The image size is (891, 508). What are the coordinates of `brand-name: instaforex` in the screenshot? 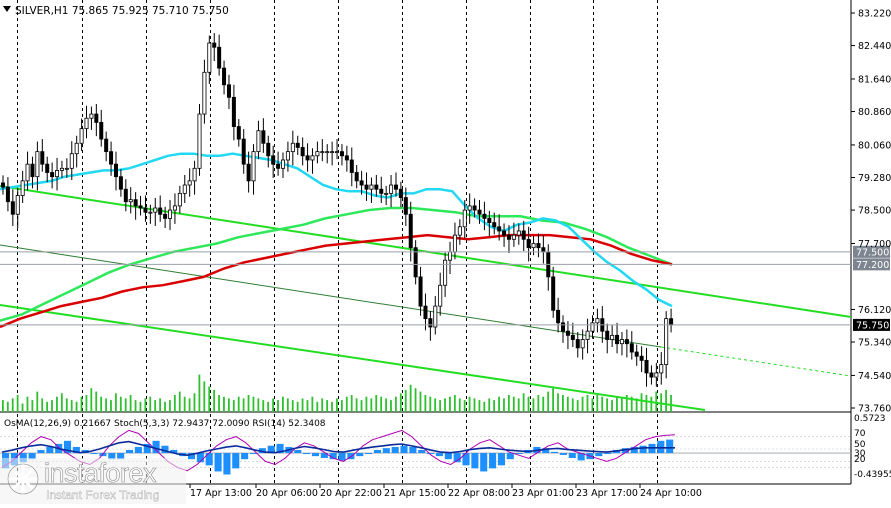 It's located at (100, 473).